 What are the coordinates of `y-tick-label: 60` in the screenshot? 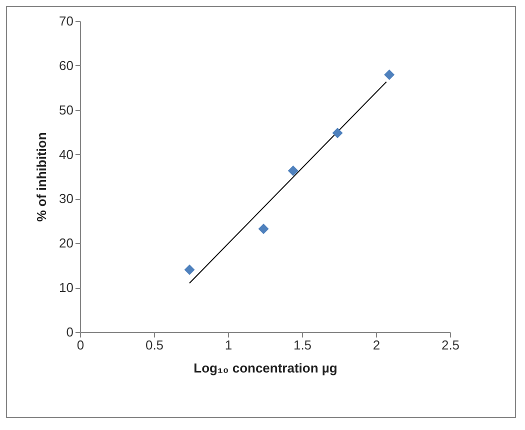 It's located at (66, 65).